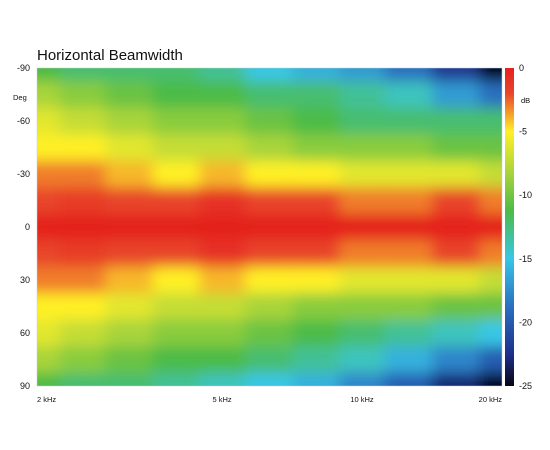  What do you see at coordinates (25, 333) in the screenshot?
I see `y-tick-label: 60` at bounding box center [25, 333].